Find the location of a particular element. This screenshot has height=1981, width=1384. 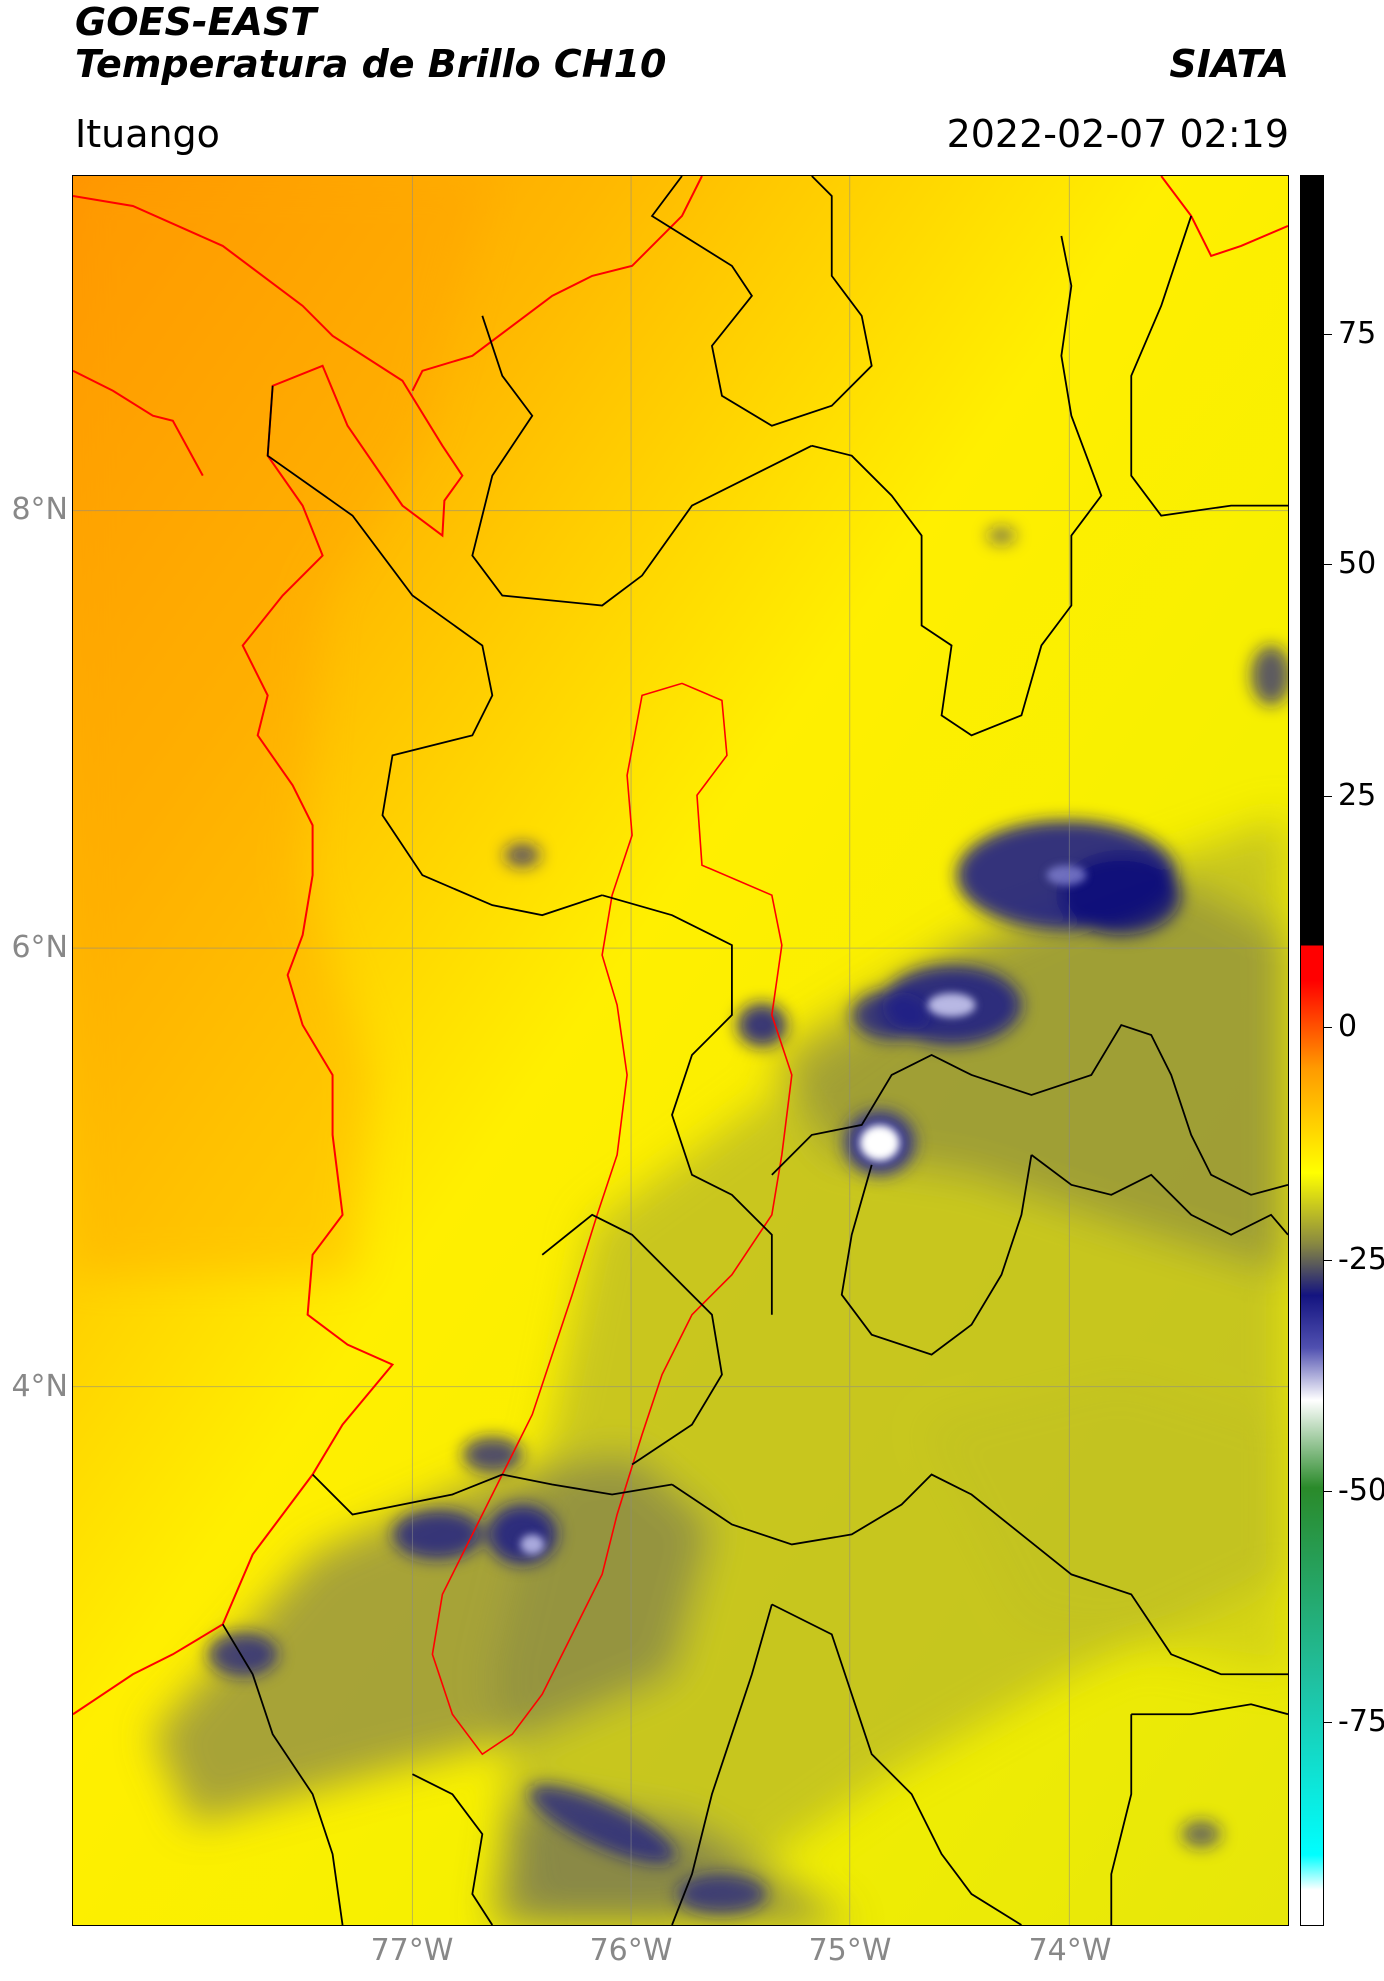

colorbar is located at coordinates (1312, 1050).